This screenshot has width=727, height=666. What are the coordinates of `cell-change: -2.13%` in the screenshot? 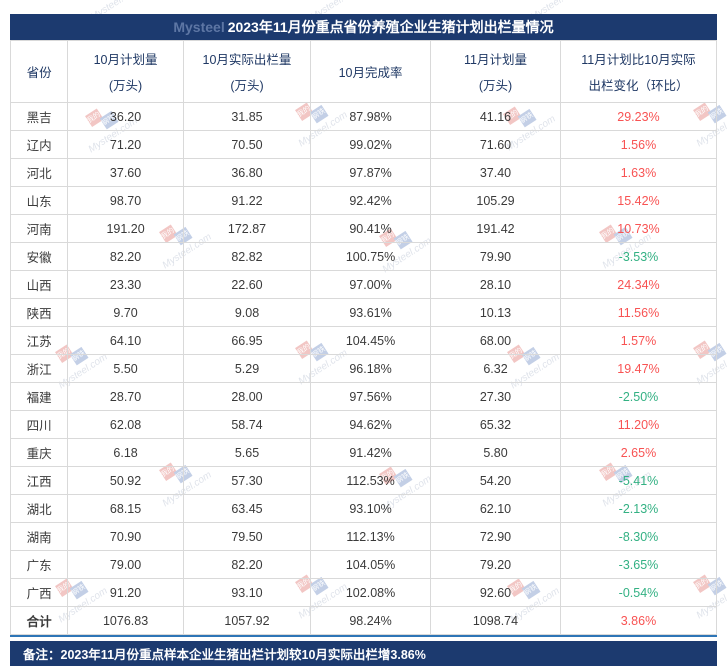 It's located at (638, 508).